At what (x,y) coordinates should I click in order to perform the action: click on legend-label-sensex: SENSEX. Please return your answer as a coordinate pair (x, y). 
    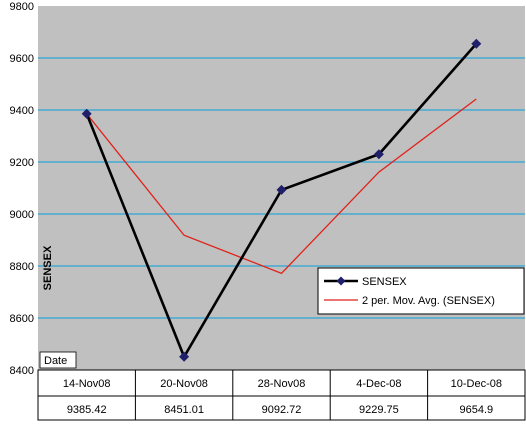
    Looking at the image, I should click on (384, 282).